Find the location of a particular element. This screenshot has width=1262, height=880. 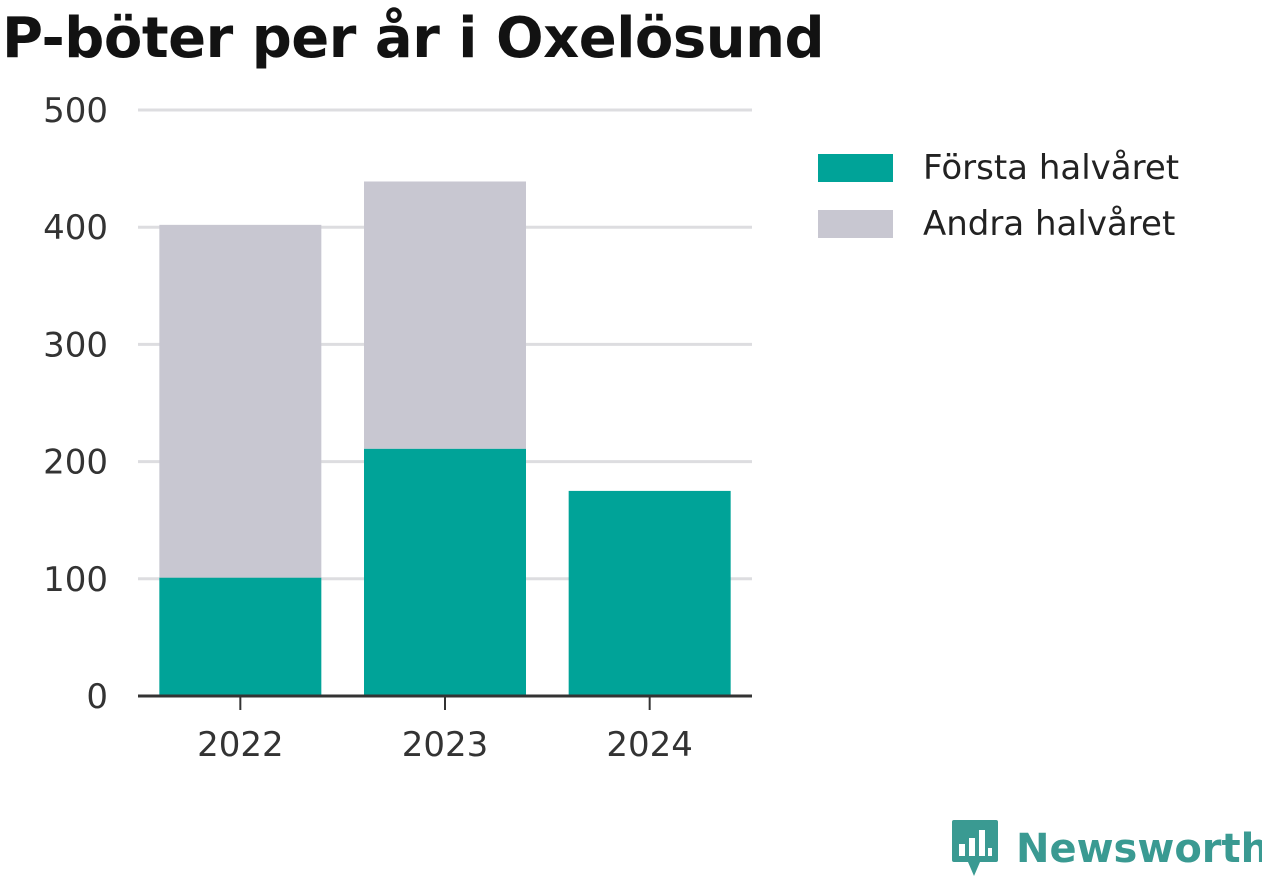

legend-swatch-andra is located at coordinates (855, 224).